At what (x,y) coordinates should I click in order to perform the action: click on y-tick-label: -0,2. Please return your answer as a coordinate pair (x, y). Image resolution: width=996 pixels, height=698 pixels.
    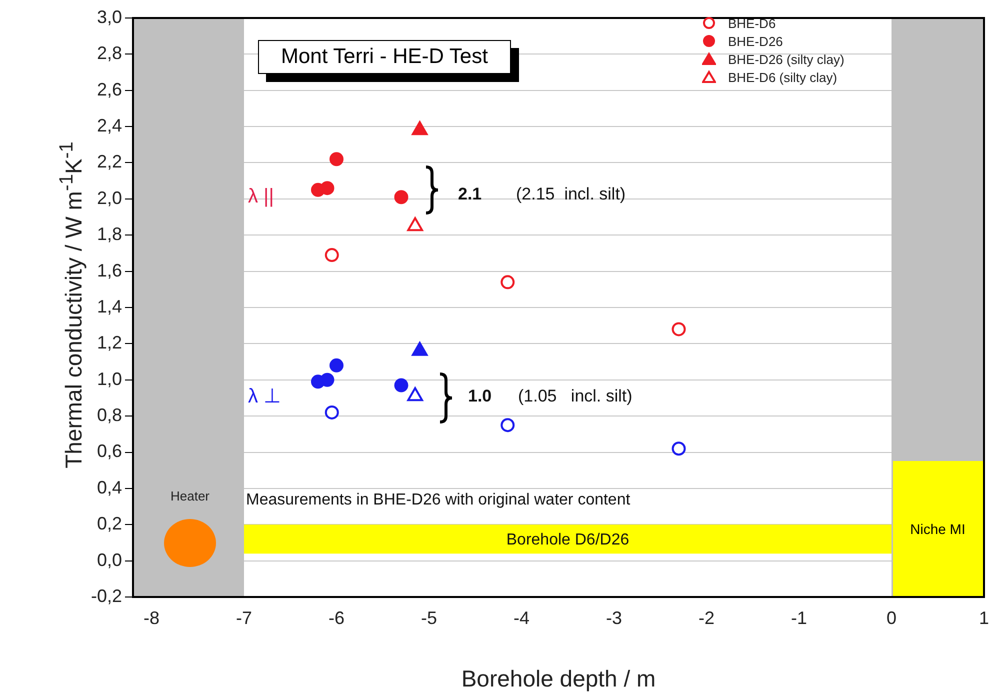
    Looking at the image, I should click on (106, 596).